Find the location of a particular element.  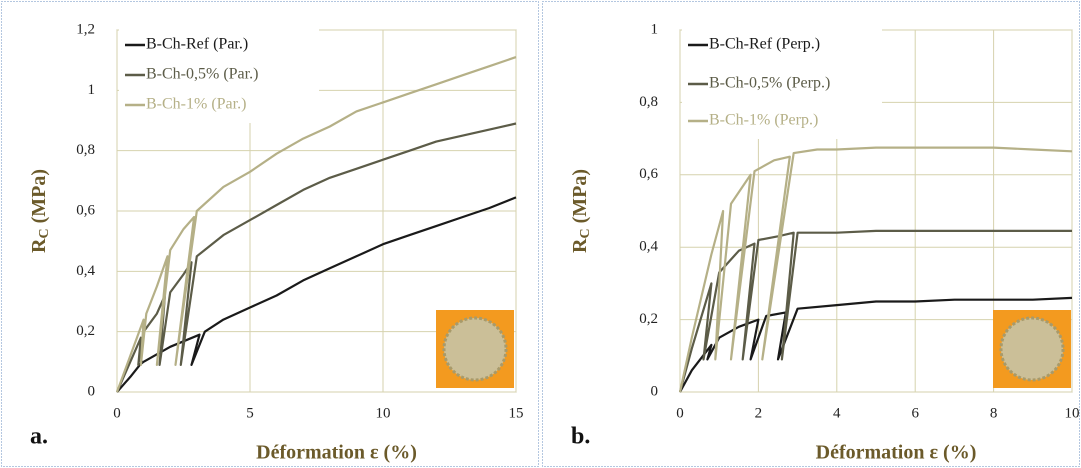

panel-label: b. is located at coordinates (580, 437).